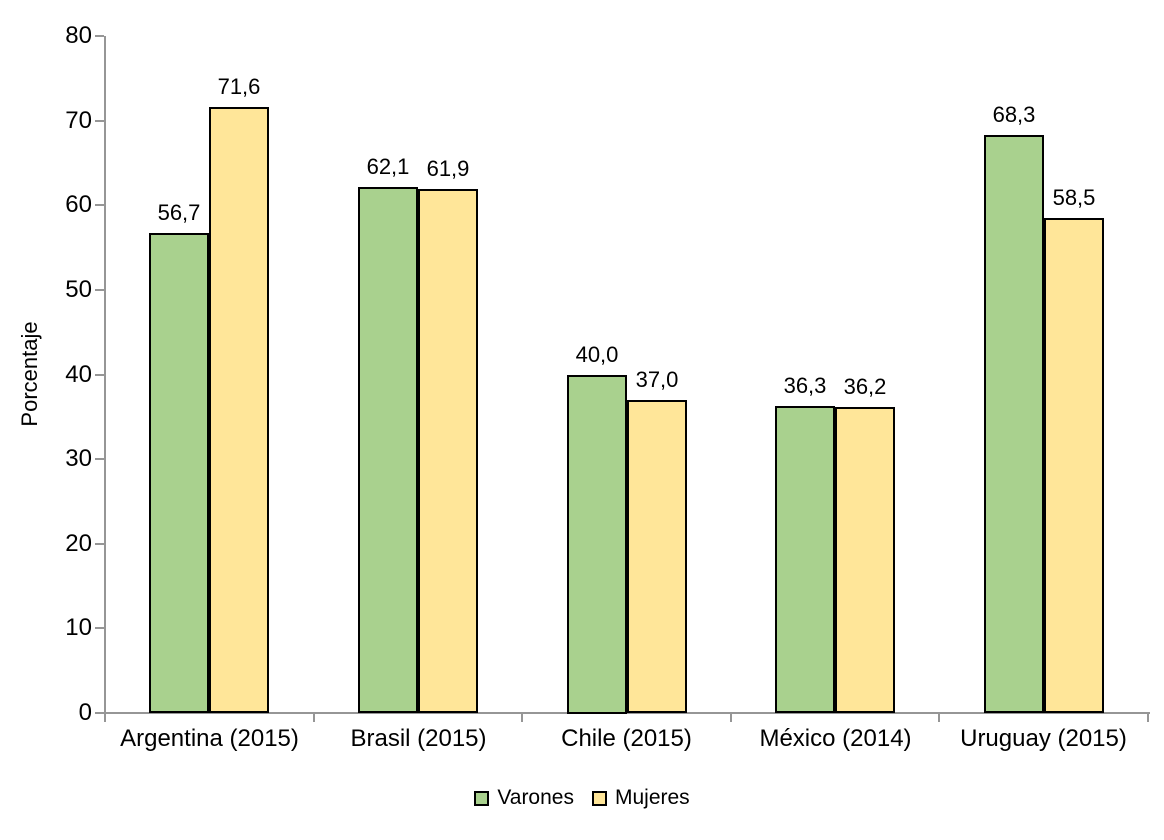 Image resolution: width=1164 pixels, height=840 pixels. Describe the element at coordinates (78, 35) in the screenshot. I see `y-tick-label: 80` at that location.